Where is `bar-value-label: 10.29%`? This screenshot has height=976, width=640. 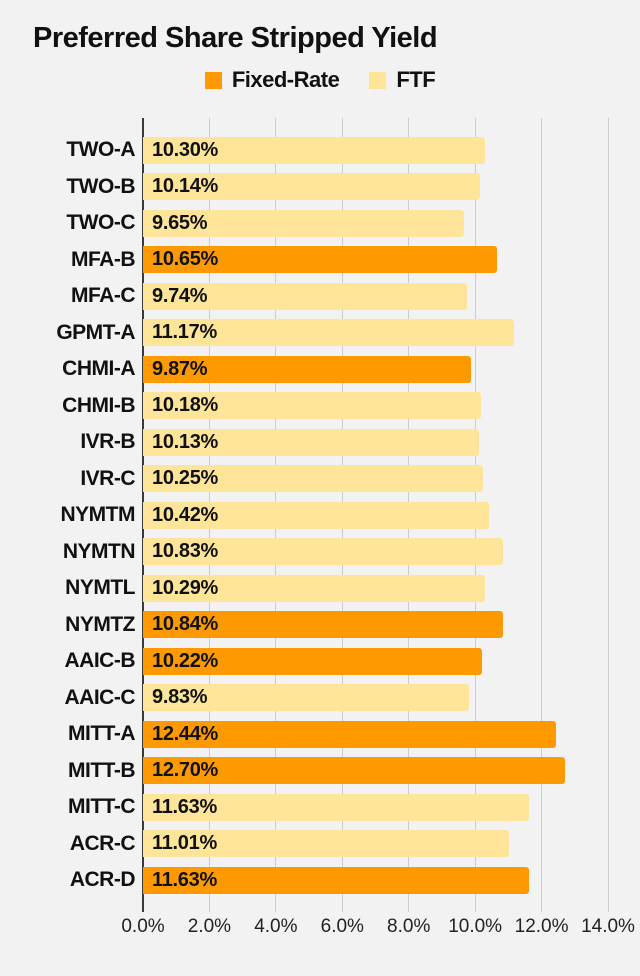 bar-value-label: 10.29% is located at coordinates (185, 587).